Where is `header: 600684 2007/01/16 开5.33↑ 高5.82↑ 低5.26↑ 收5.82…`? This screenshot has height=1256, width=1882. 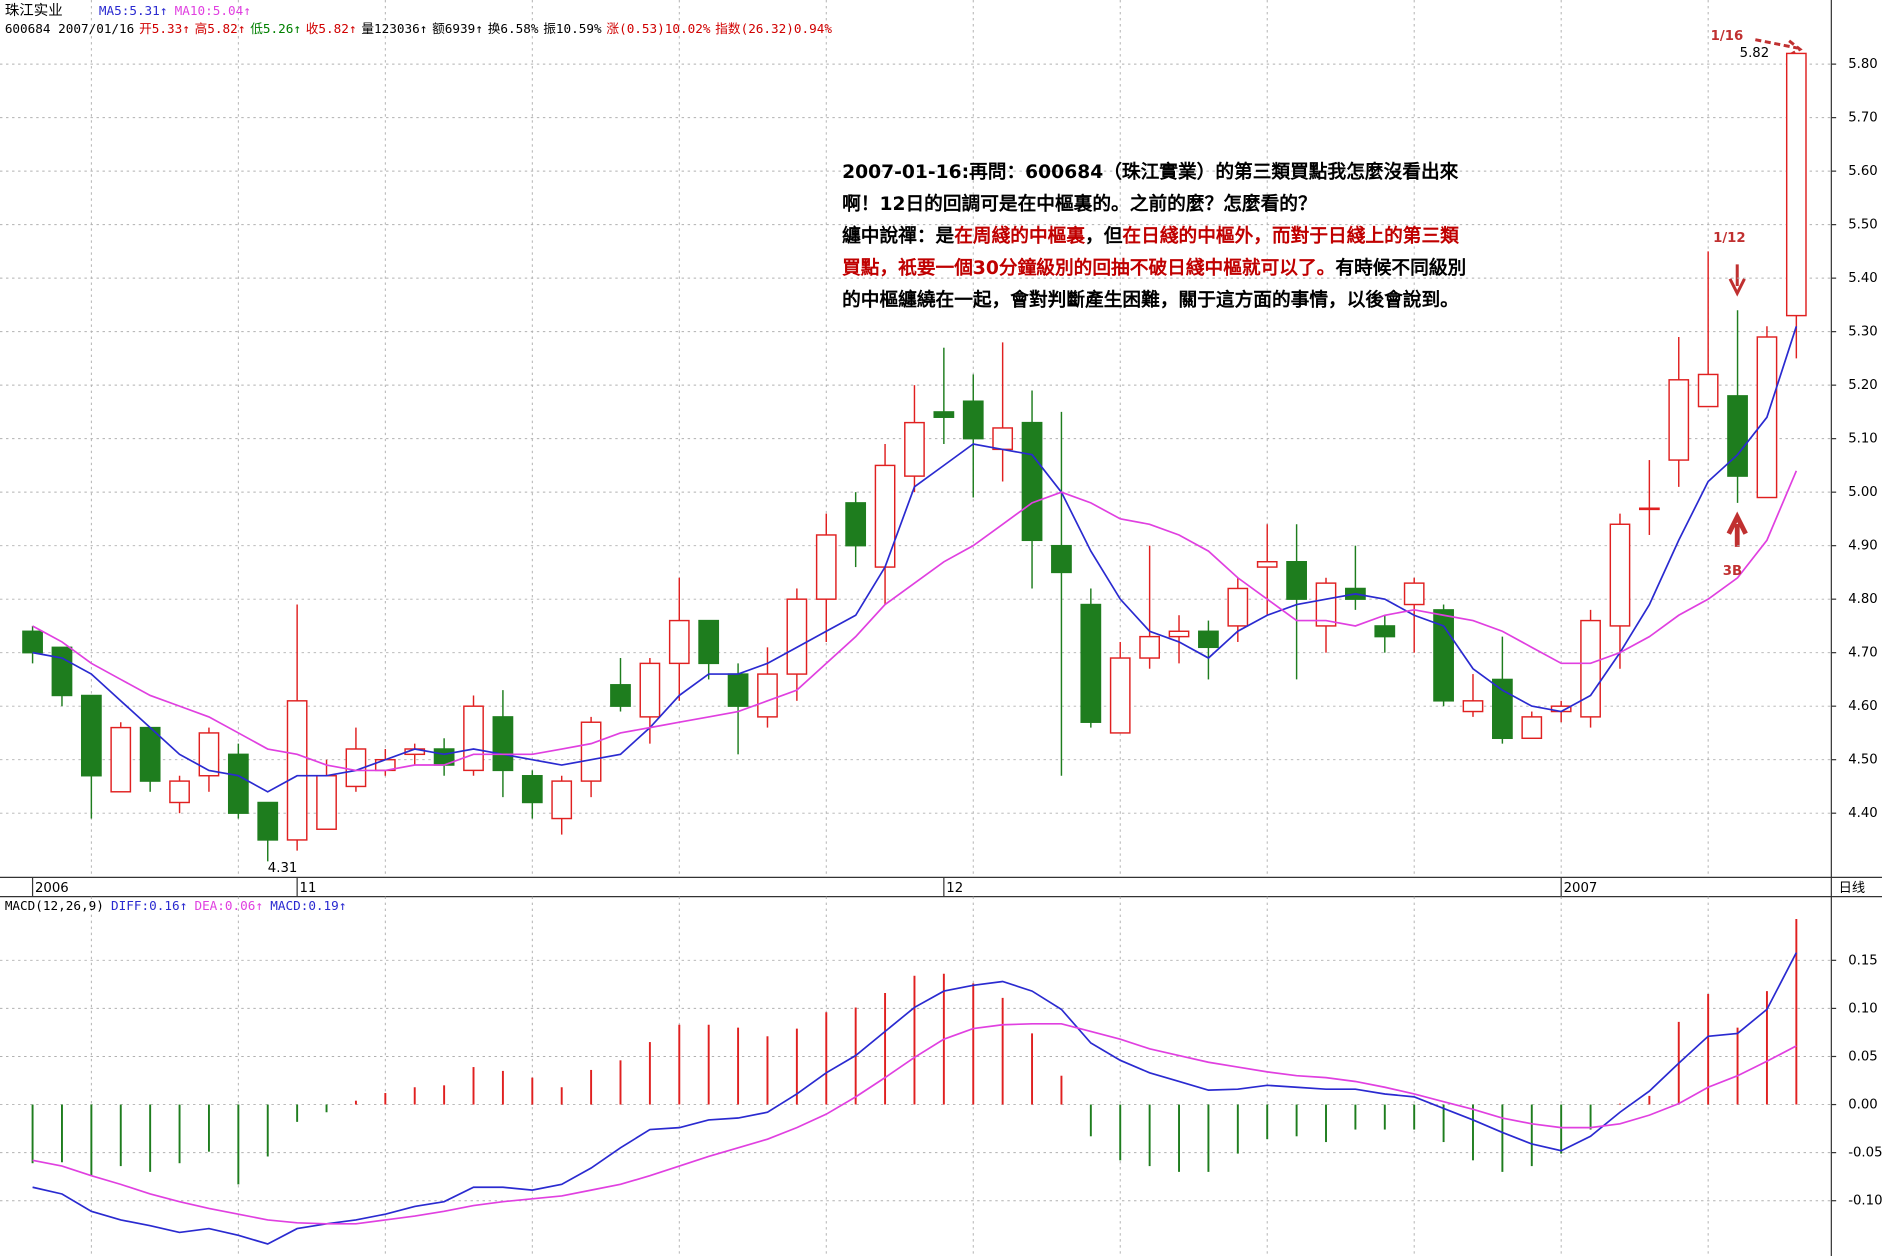
header: 600684 2007/01/16 开5.33↑ 高5.82↑ 低5.26↑ 收5.82… is located at coordinates (419, 27).